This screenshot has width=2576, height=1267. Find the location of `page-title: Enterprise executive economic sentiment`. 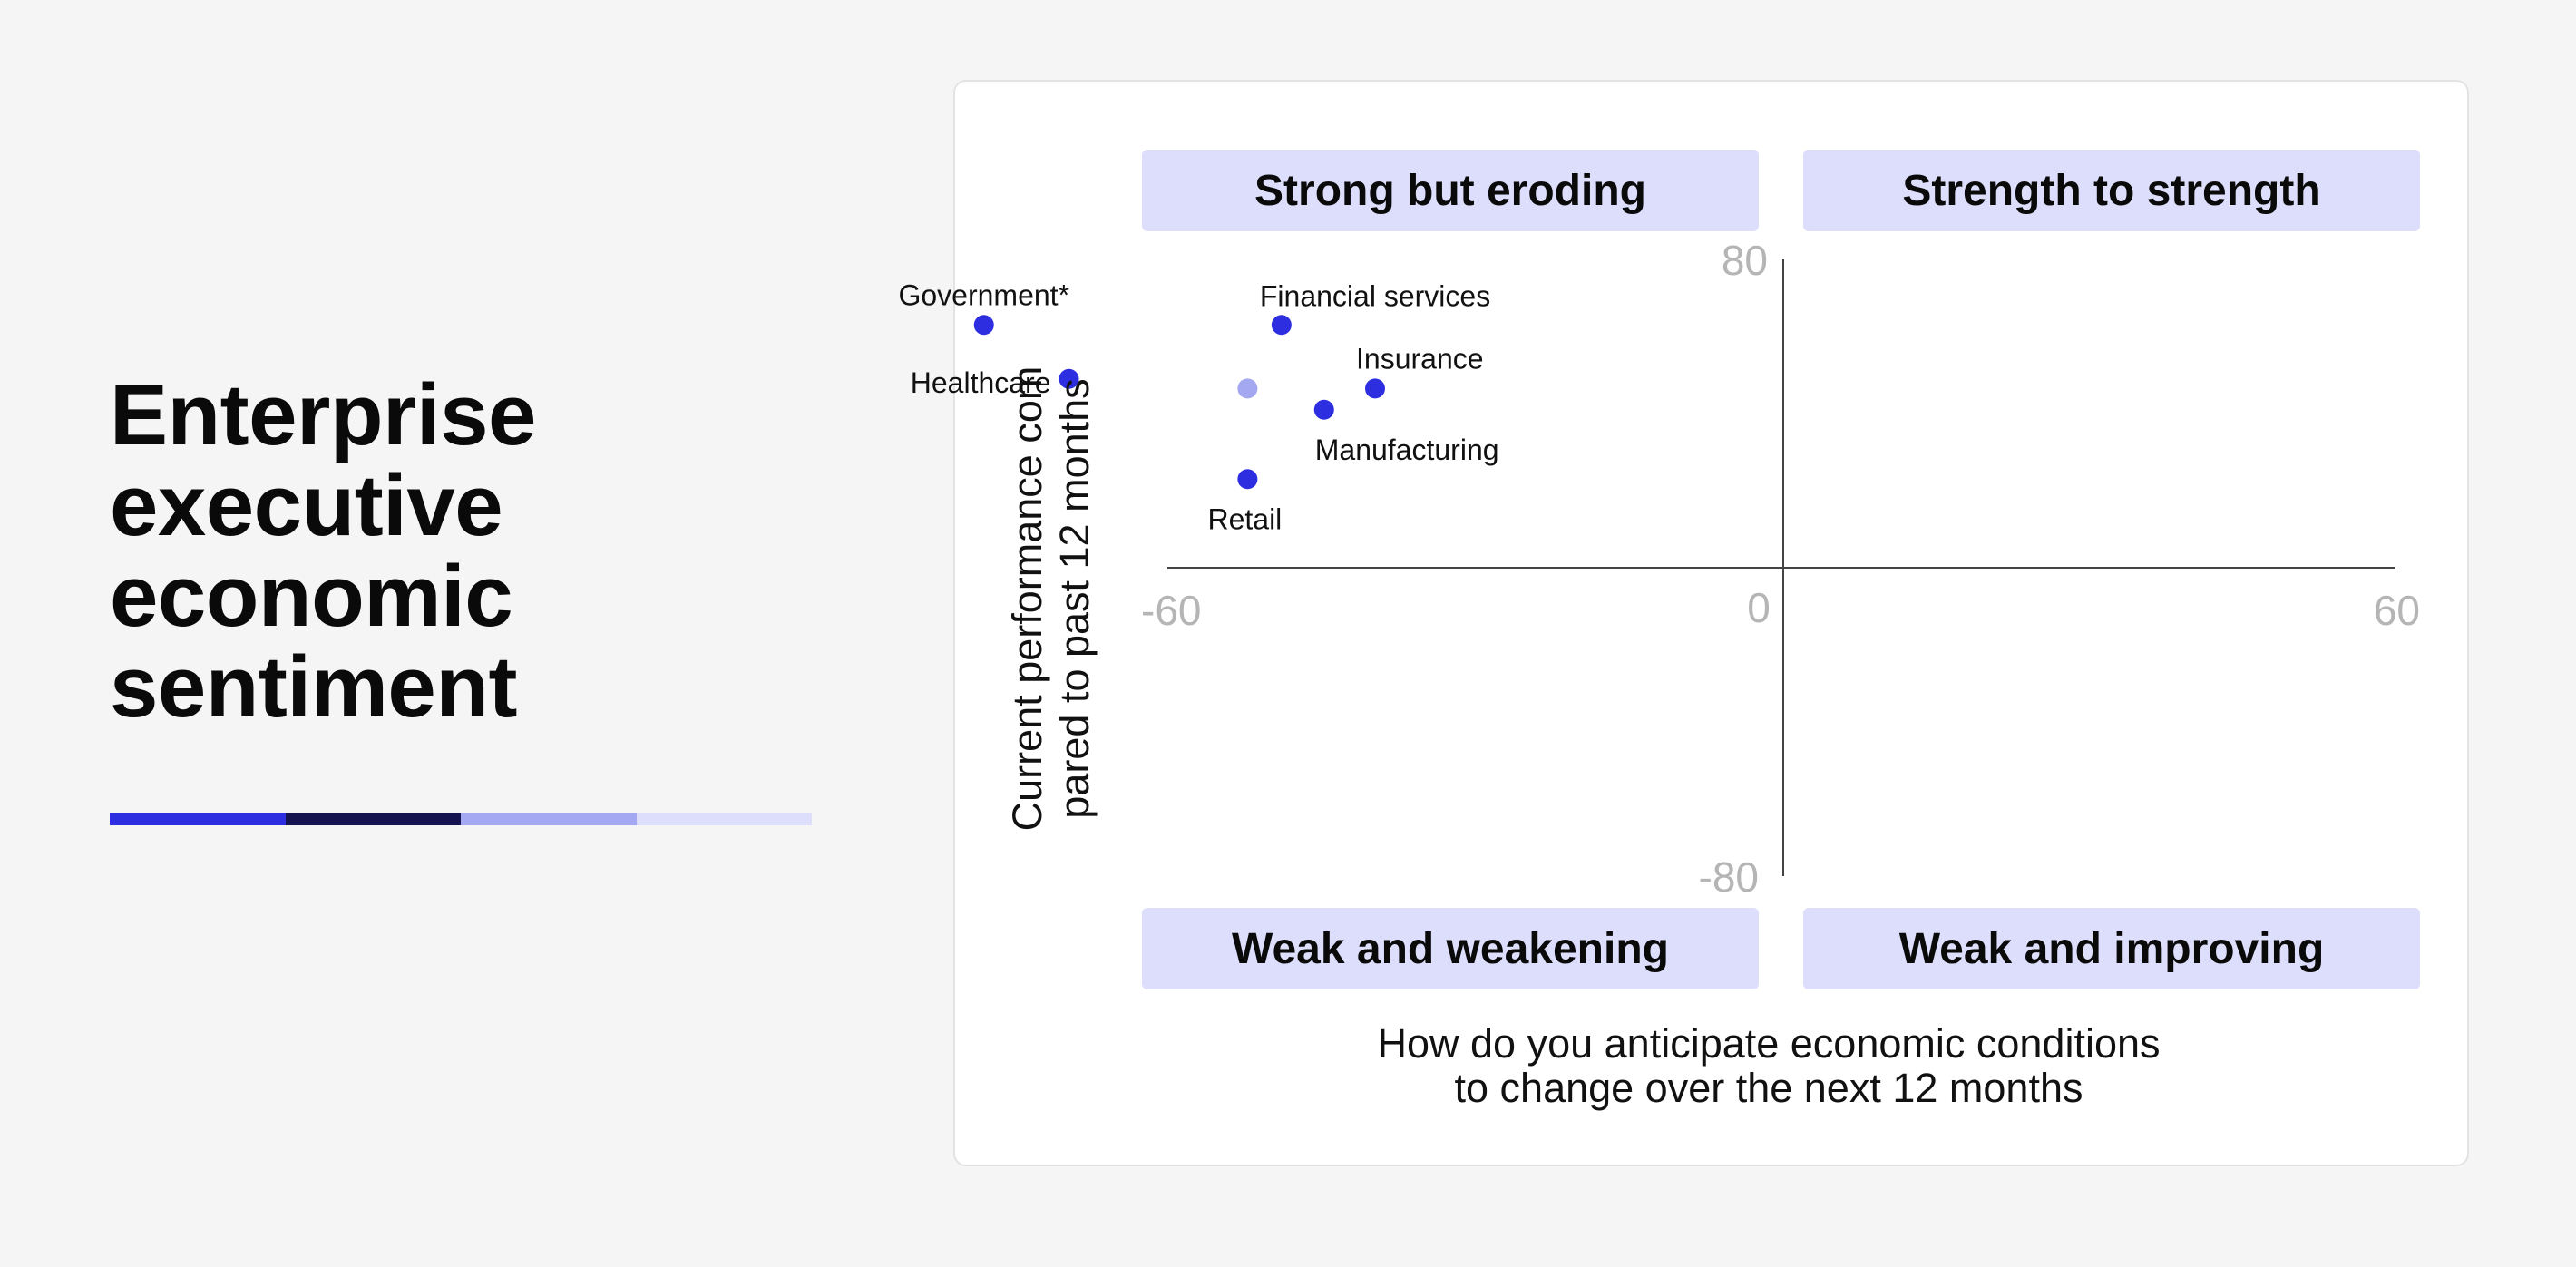

page-title: Enterprise executive economic sentiment is located at coordinates (323, 551).